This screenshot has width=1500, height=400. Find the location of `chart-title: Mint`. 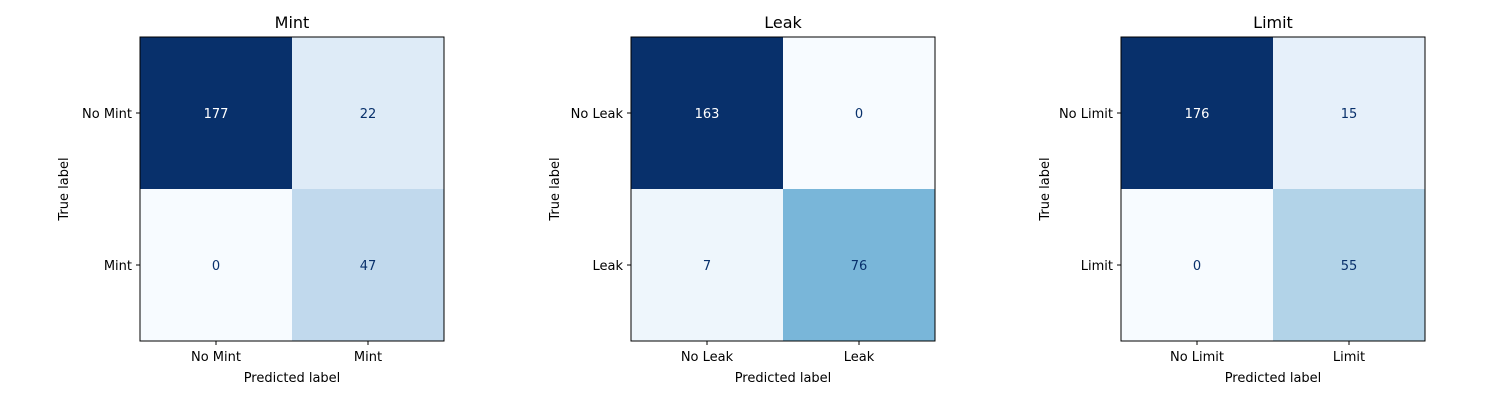

chart-title: Mint is located at coordinates (292, 22).